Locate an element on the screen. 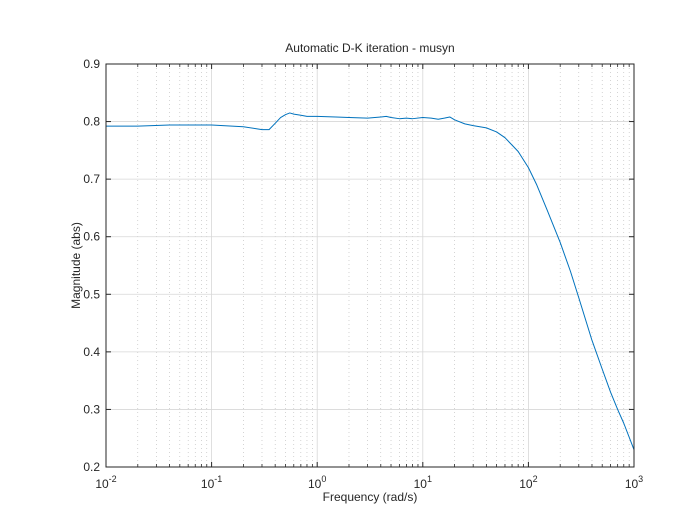  x-tick-label-exponent: 1 is located at coordinates (429, 479).